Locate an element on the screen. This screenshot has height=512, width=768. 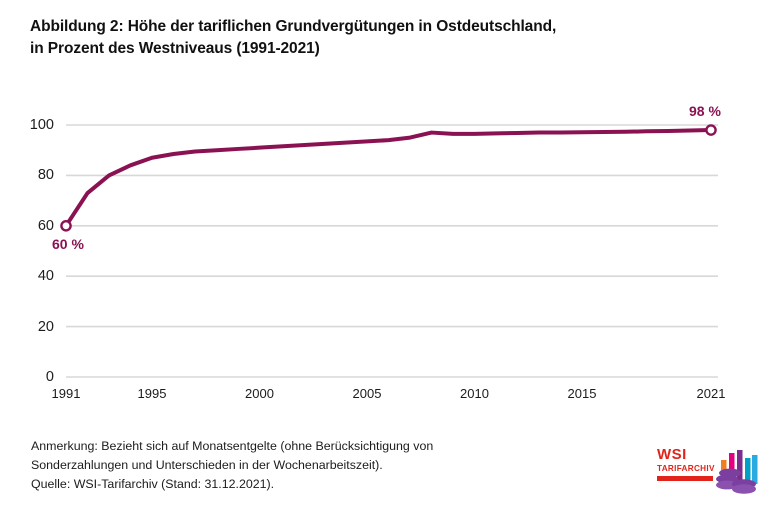
x-axis-label-2015: 2015 is located at coordinates (582, 393).